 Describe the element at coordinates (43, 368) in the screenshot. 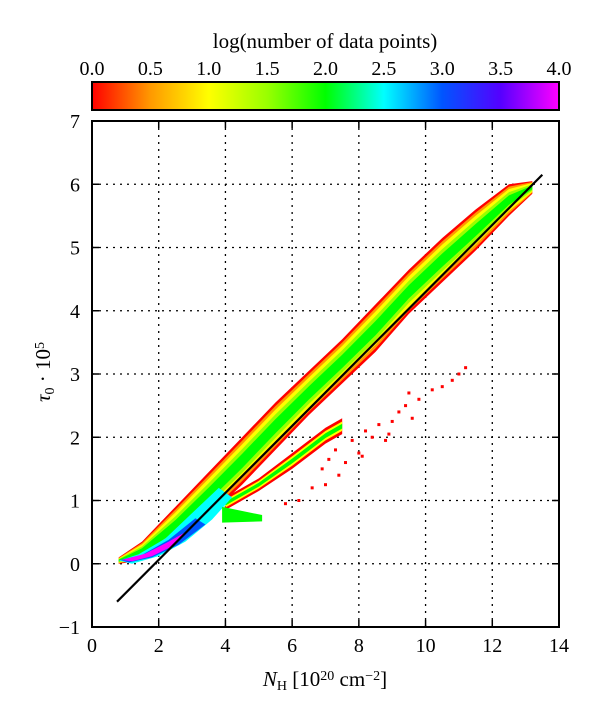

I see `y-label-middle: · 10` at that location.